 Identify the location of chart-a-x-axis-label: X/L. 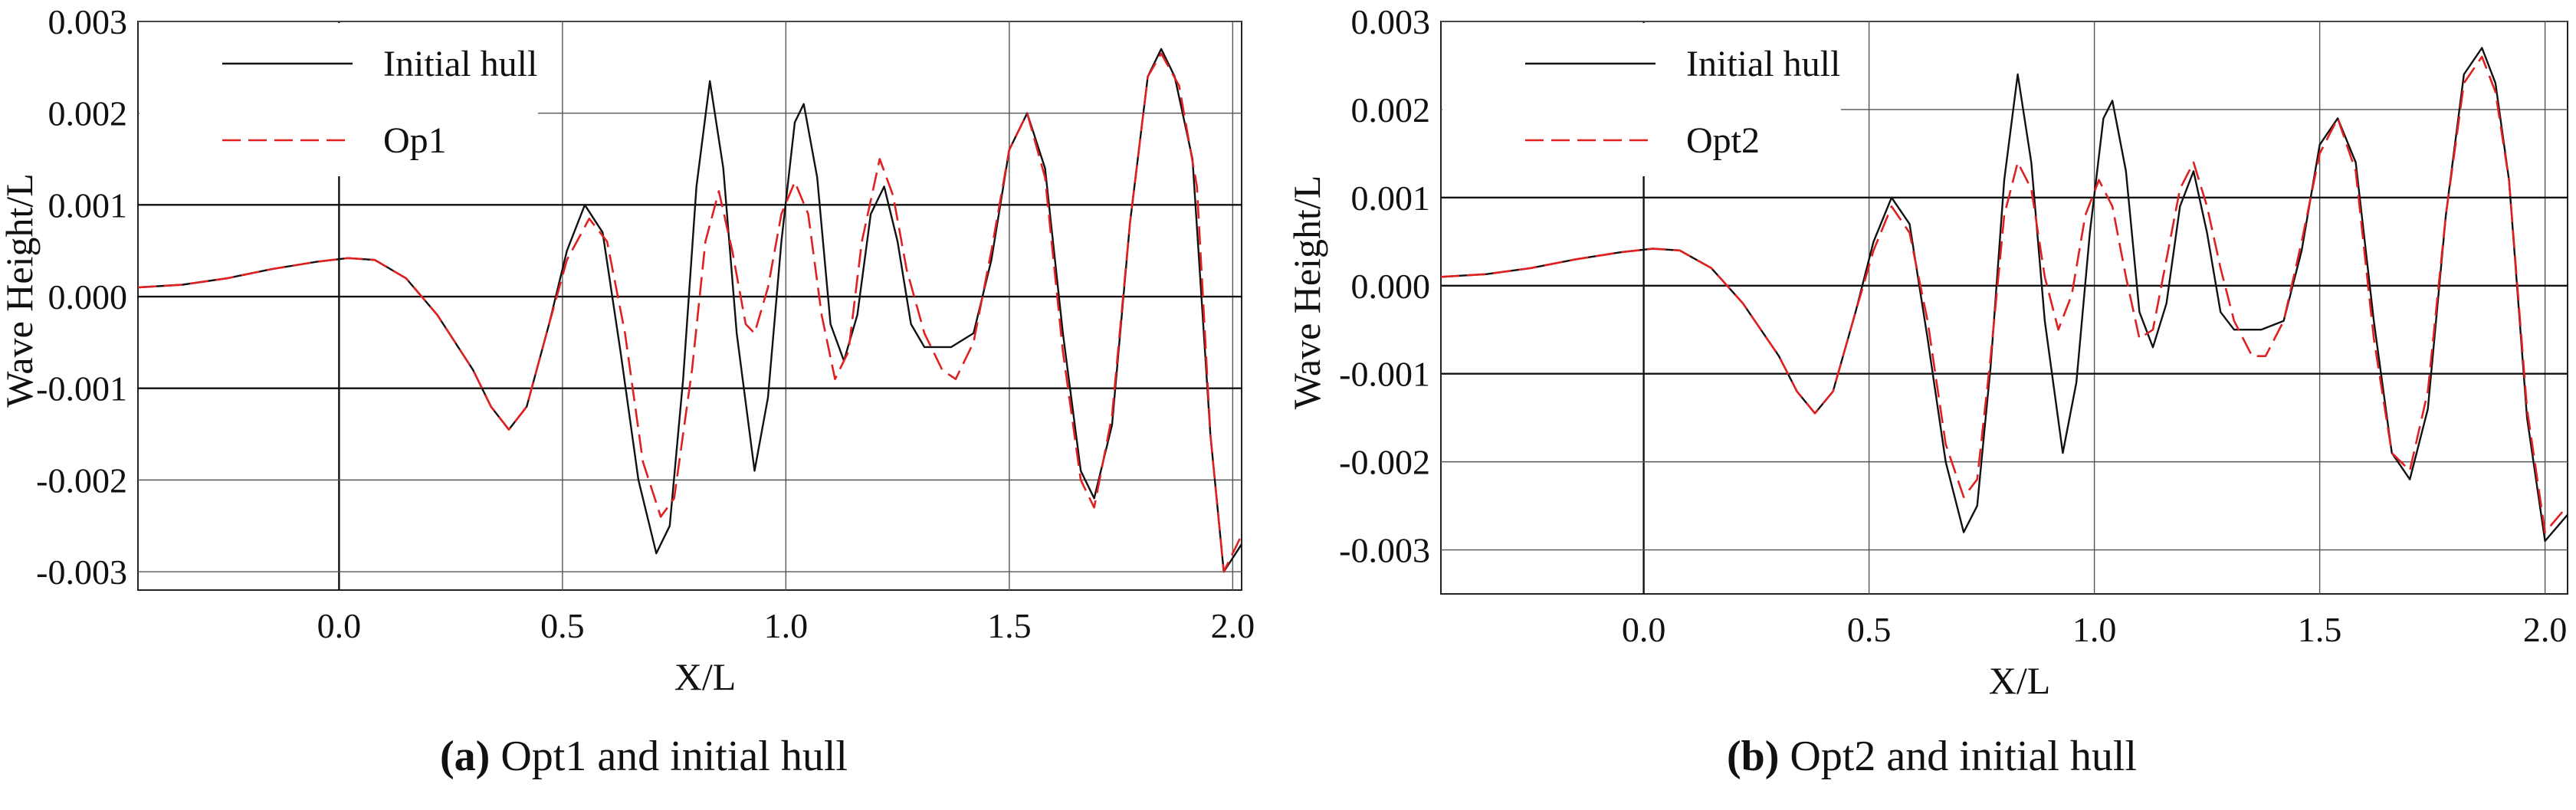
(705, 676).